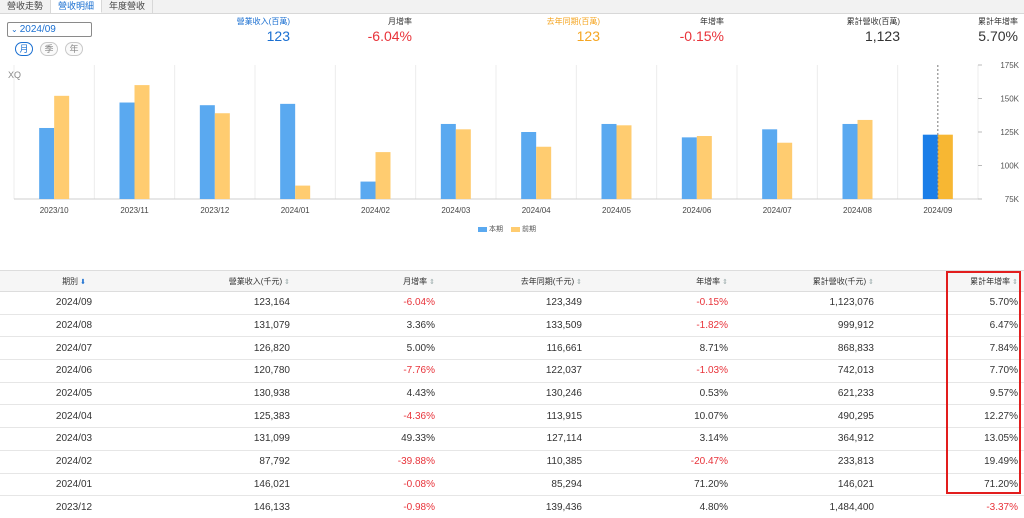 The image size is (1024, 518). I want to click on cell-cumulative: 742,013, so click(801, 371).